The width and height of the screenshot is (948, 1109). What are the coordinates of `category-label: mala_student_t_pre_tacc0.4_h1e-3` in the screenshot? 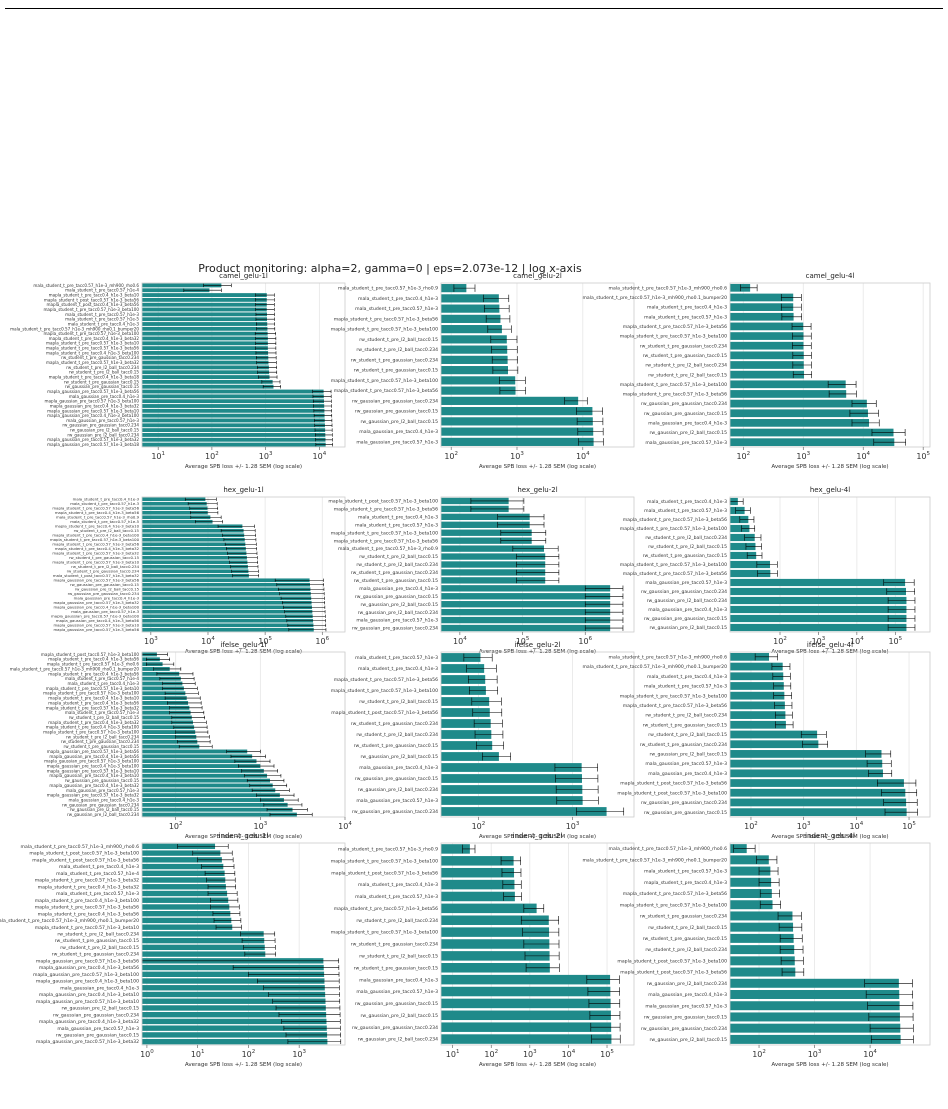 It's located at (398, 517).